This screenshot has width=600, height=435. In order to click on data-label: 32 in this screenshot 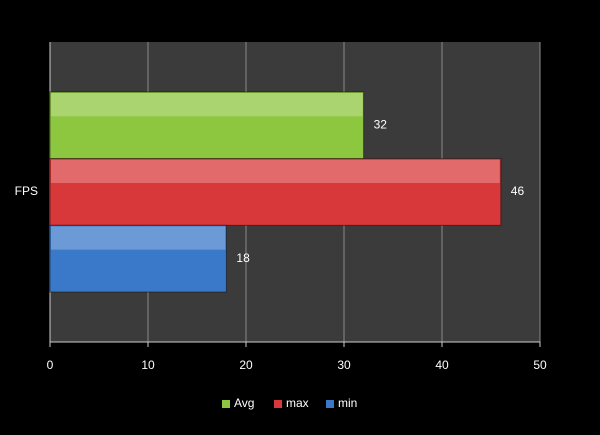, I will do `click(381, 125)`.